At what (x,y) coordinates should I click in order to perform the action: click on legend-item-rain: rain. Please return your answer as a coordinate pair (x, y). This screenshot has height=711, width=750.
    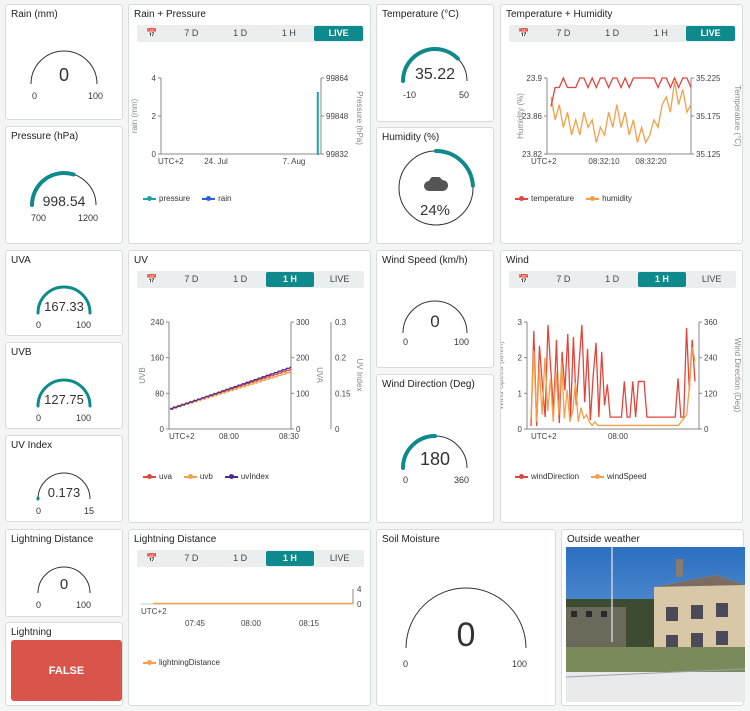
    Looking at the image, I should click on (216, 198).